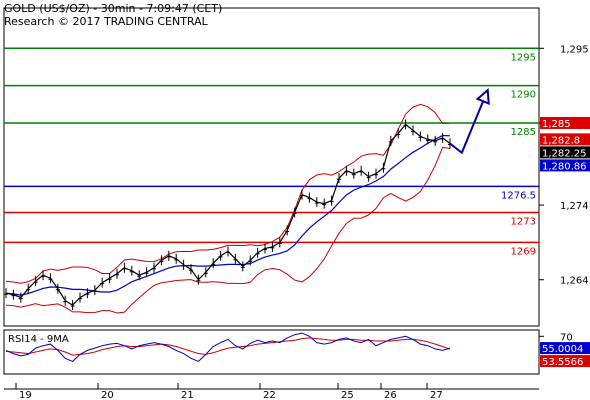 The width and height of the screenshot is (590, 400). What do you see at coordinates (566, 337) in the screenshot?
I see `rsi-tick-label: 70` at bounding box center [566, 337].